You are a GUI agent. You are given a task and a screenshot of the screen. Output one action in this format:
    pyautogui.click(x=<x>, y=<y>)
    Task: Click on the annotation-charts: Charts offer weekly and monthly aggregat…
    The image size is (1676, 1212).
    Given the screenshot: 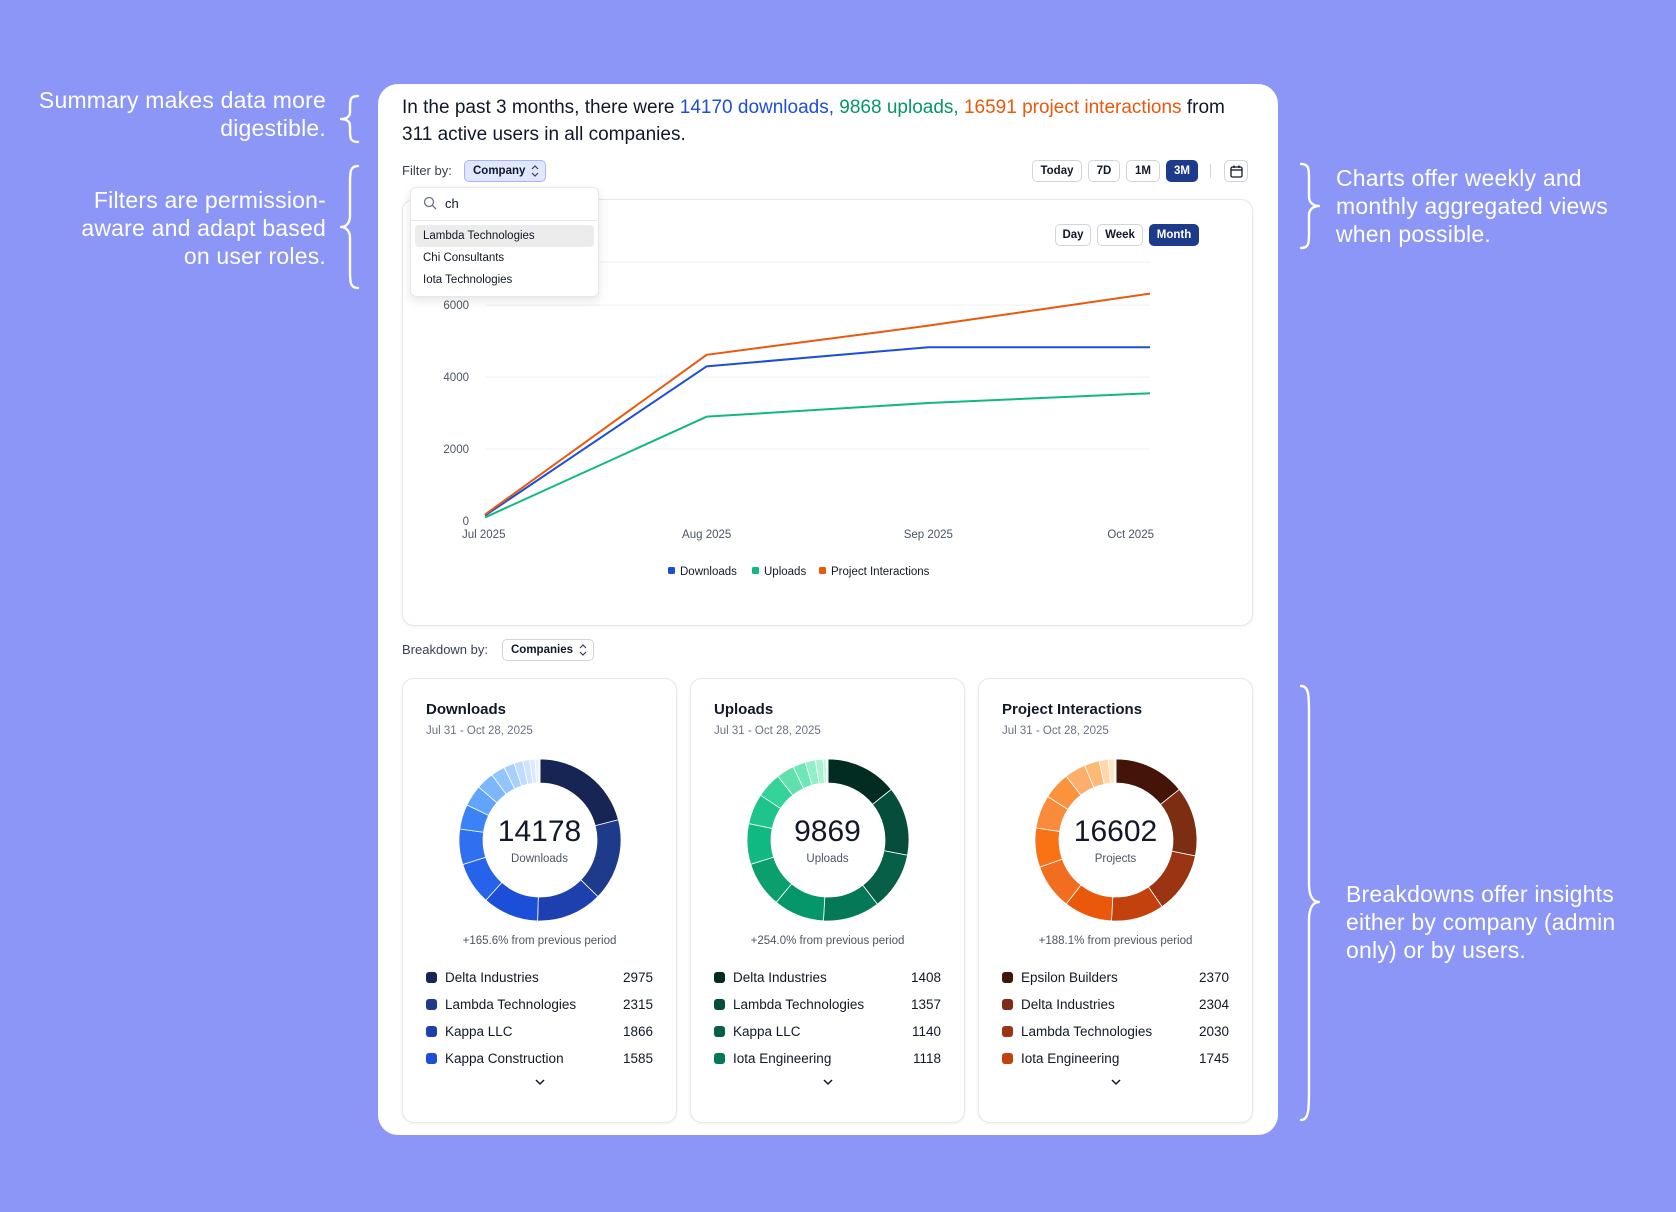 What is the action you would take?
    pyautogui.click(x=1472, y=206)
    